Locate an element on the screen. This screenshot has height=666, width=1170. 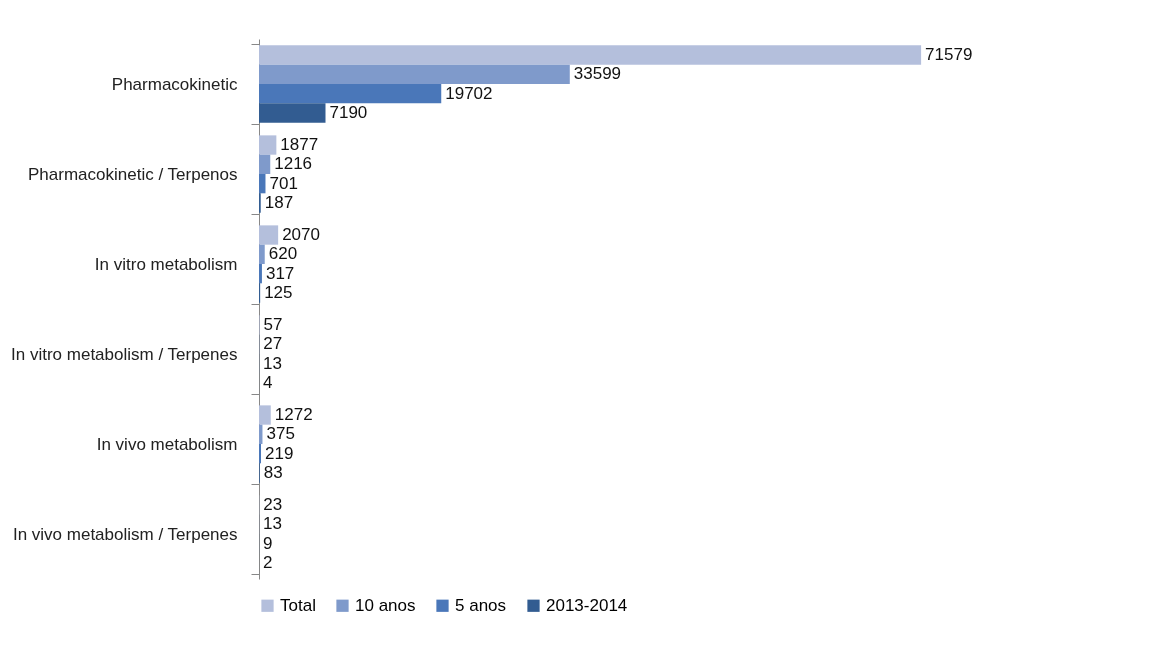
data-label: 187 is located at coordinates (279, 202).